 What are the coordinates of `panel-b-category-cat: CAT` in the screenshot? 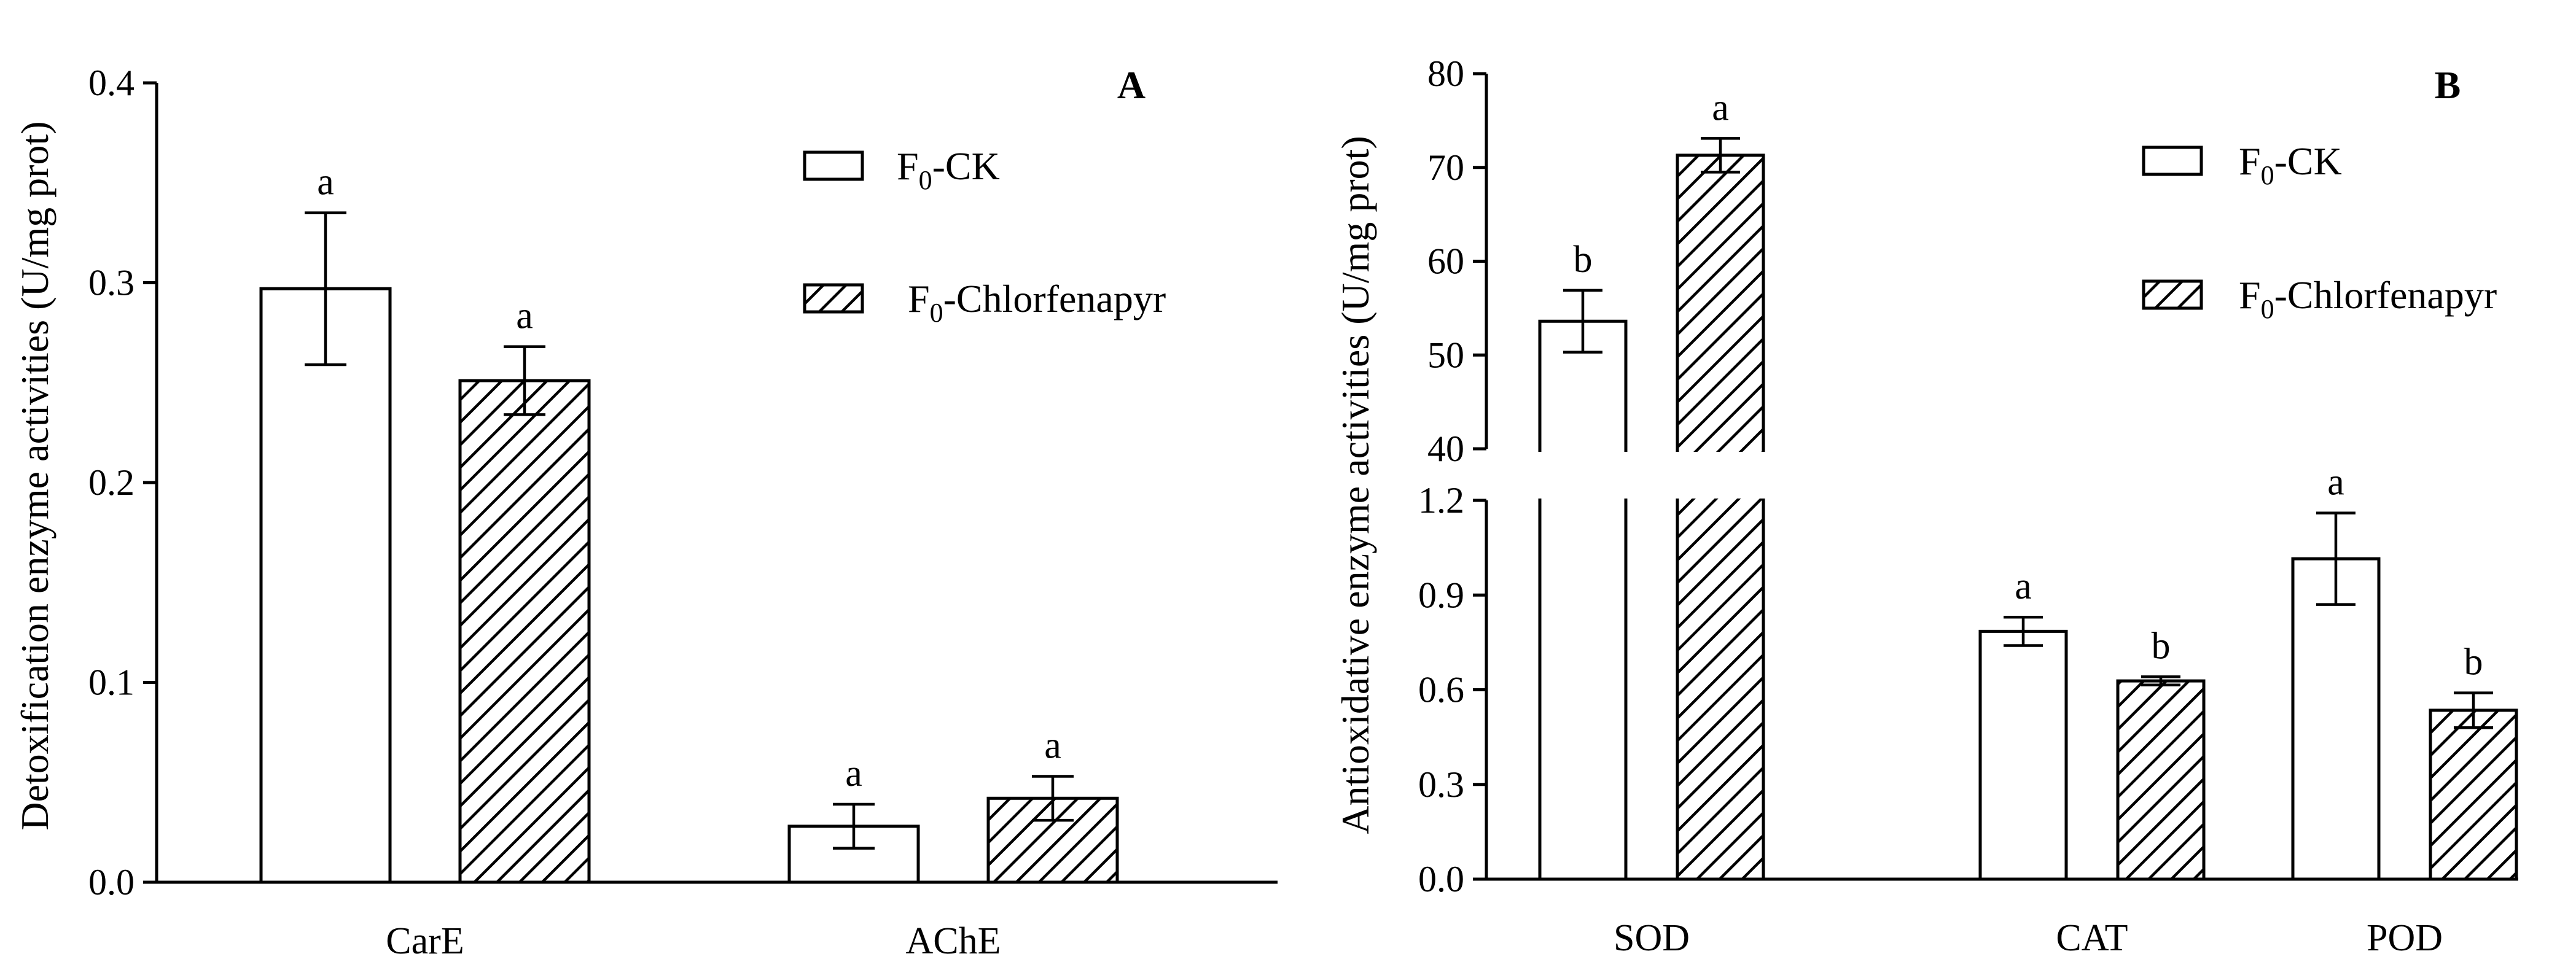 It's located at (2092, 938).